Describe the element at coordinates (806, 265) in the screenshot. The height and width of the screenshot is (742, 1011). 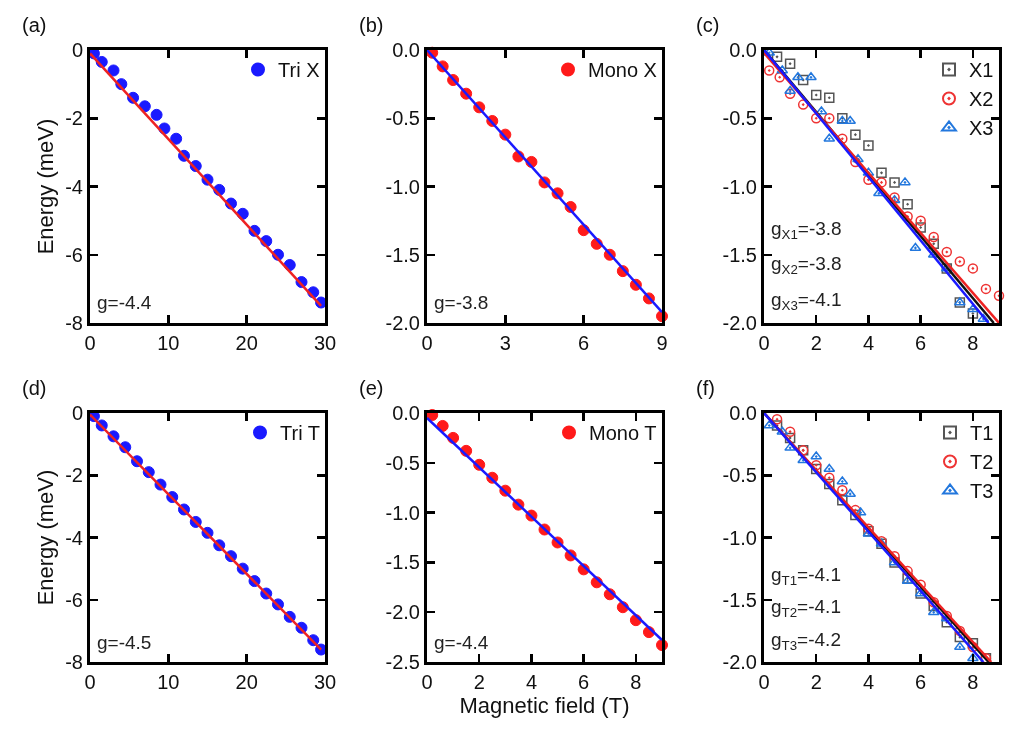
I see `annotation: g$_{X2}$=-3.8` at that location.